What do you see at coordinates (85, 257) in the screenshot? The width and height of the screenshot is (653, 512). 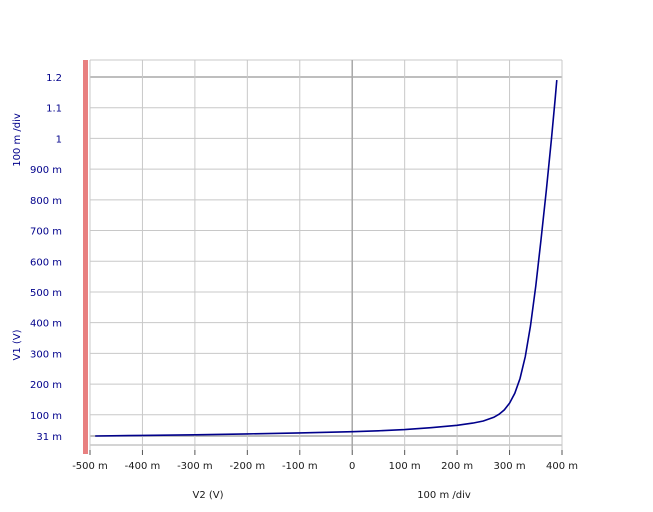 I see `left-axis-bar` at bounding box center [85, 257].